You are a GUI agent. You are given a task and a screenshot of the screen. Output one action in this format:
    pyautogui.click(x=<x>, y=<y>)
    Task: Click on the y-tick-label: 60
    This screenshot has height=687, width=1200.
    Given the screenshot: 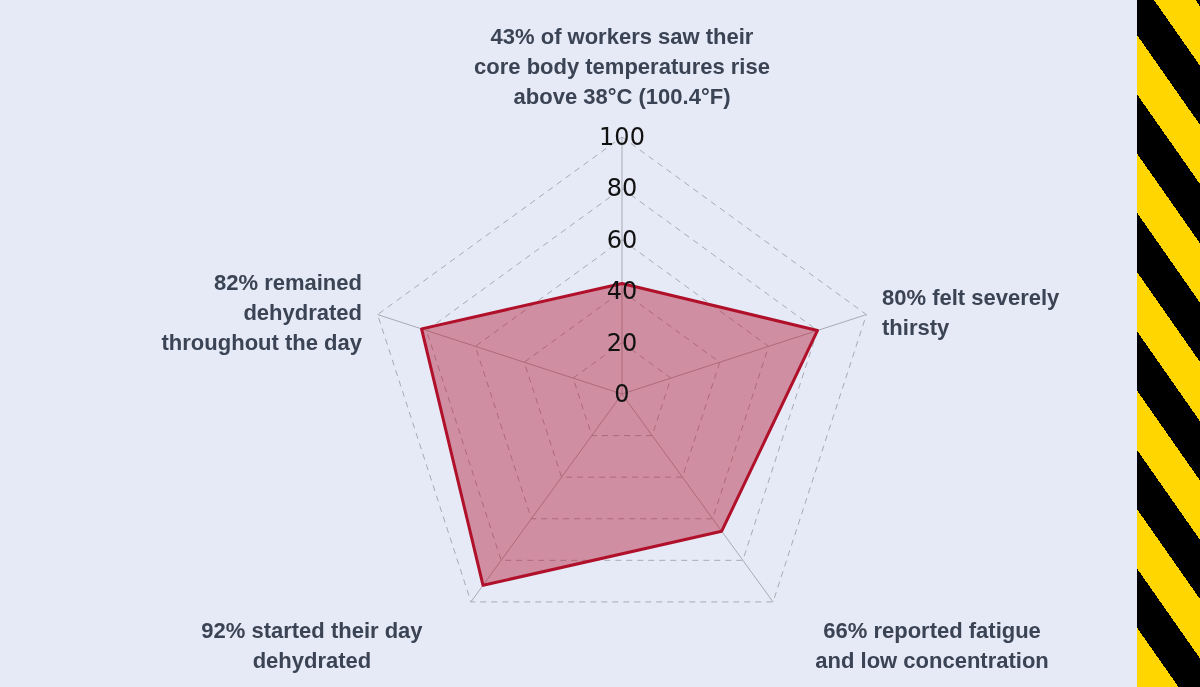 What is the action you would take?
    pyautogui.click(x=622, y=239)
    